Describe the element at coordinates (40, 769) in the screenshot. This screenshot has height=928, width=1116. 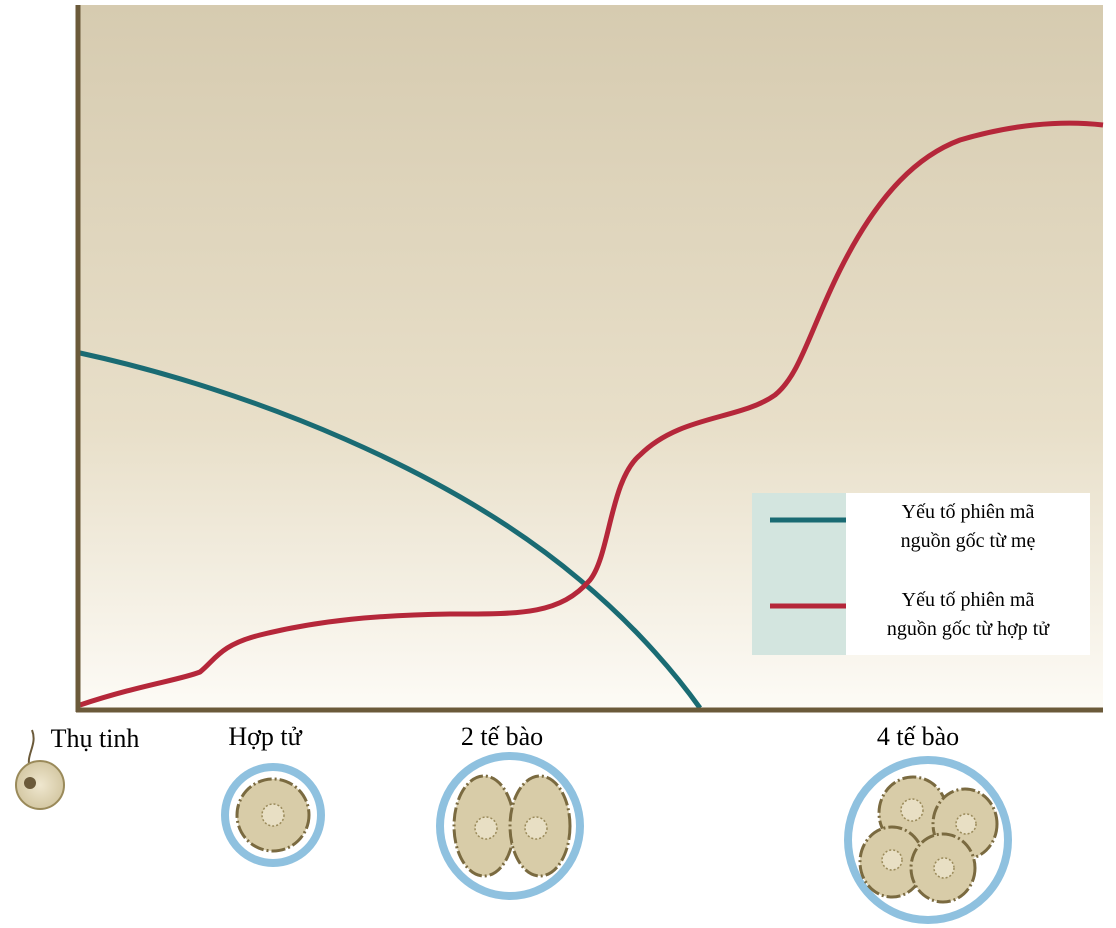
I see `sperm-egg` at that location.